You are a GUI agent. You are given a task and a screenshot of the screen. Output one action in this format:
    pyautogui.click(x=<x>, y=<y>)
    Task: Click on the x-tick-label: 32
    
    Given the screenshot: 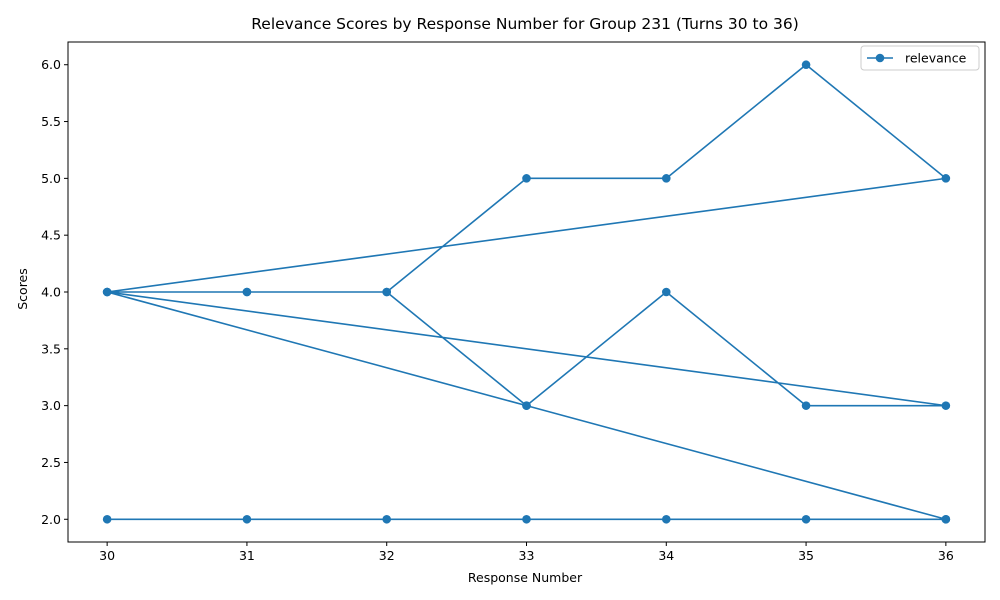 What is the action you would take?
    pyautogui.click(x=387, y=555)
    